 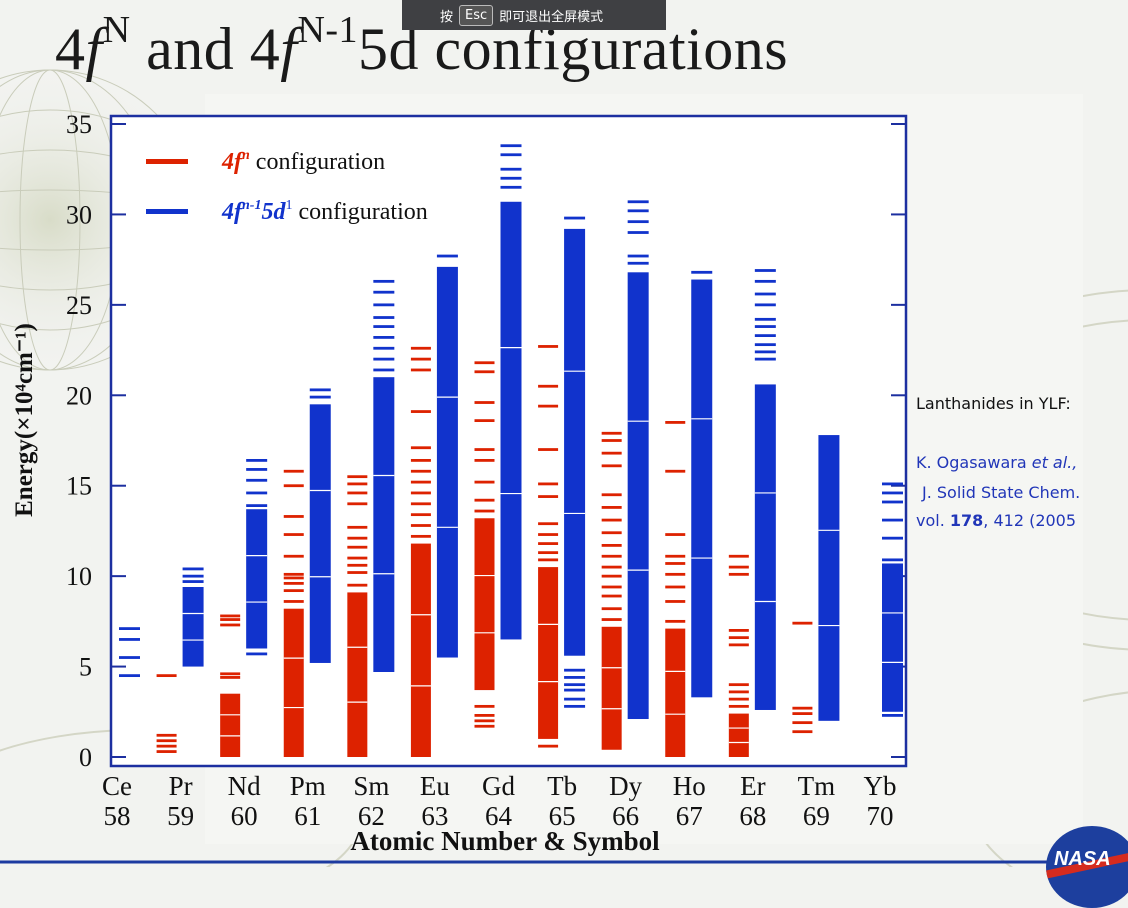 I want to click on element-column-ho, so click(x=689, y=513).